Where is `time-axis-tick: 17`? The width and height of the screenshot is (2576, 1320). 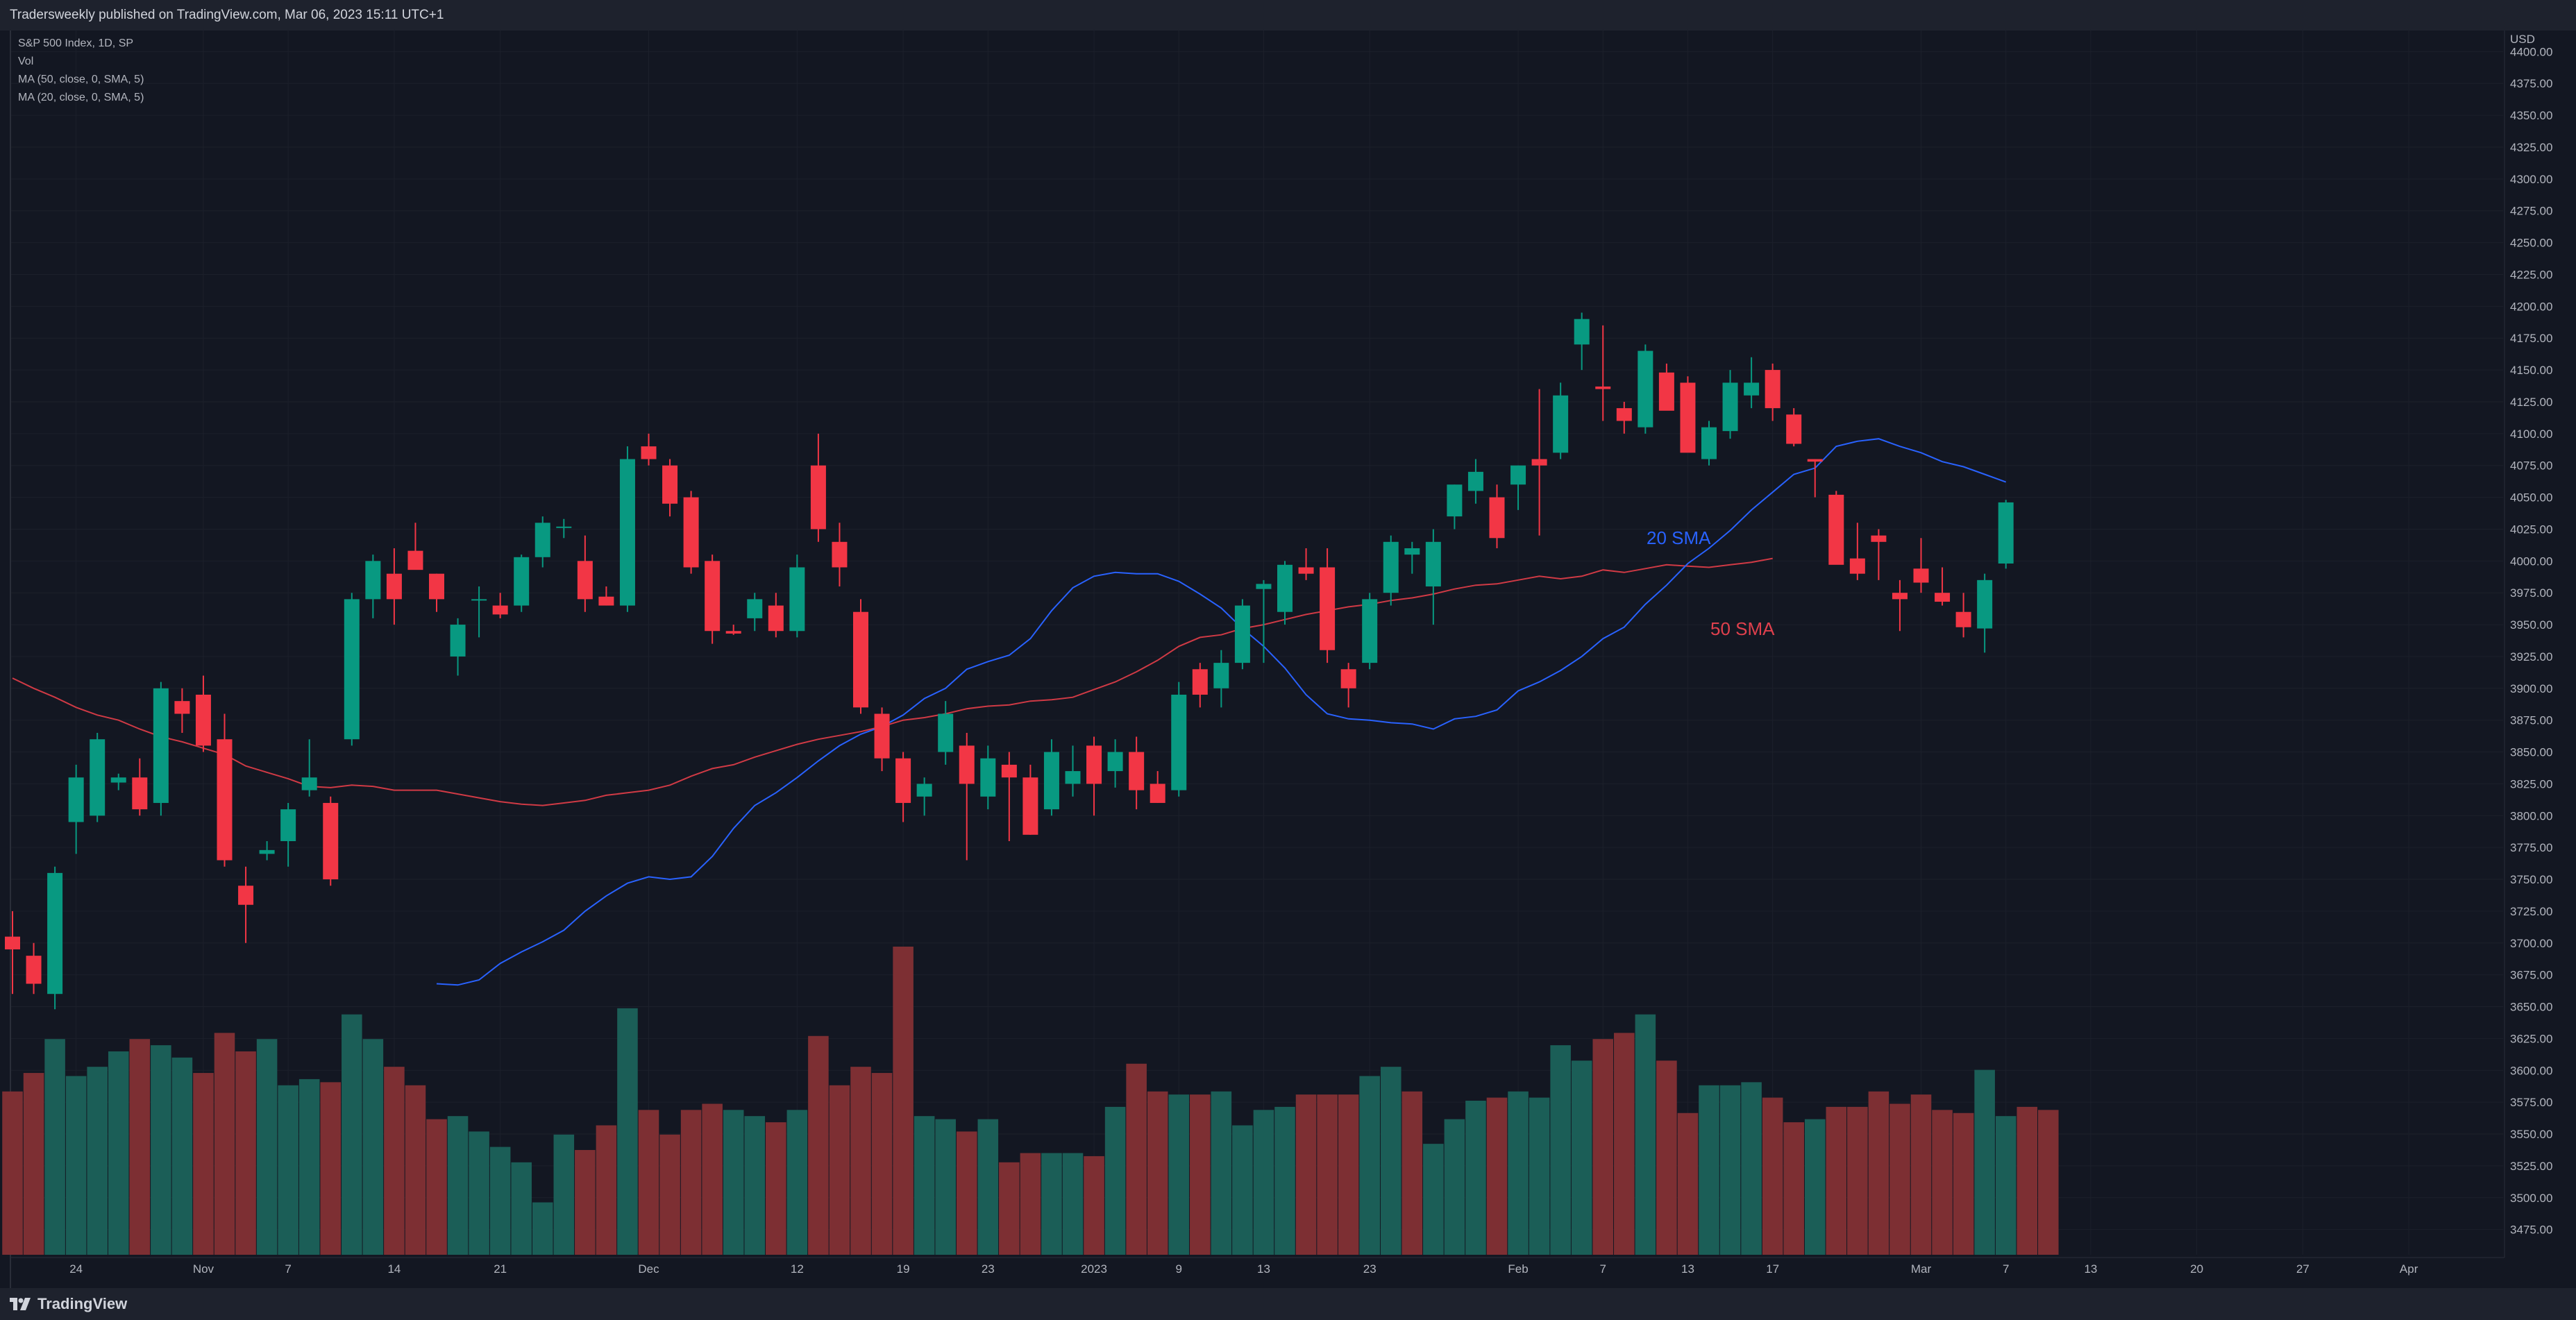
time-axis-tick: 17 is located at coordinates (1772, 1269).